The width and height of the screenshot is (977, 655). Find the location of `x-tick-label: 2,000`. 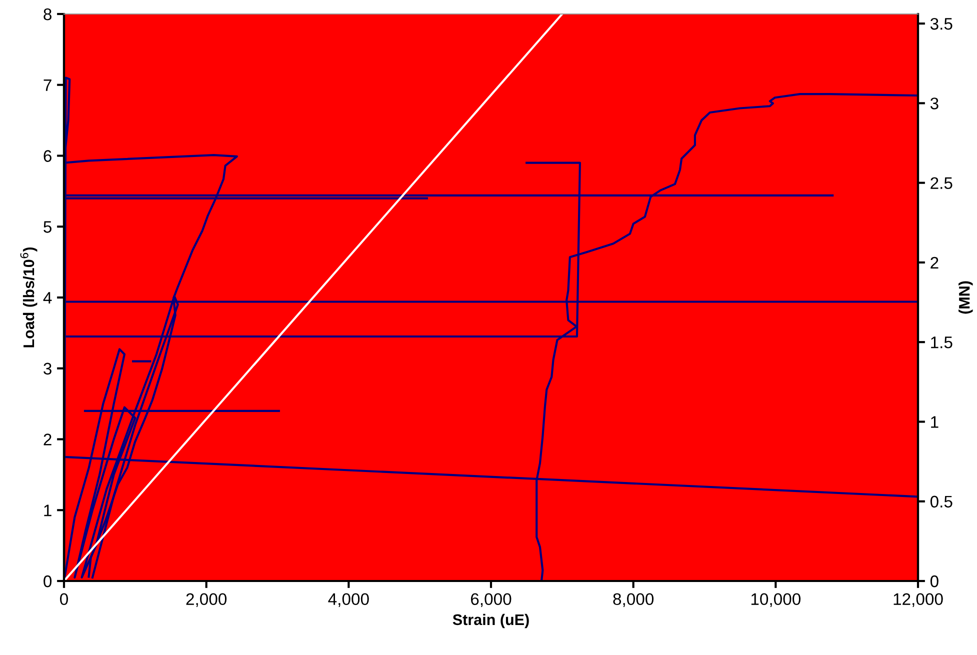

x-tick-label: 2,000 is located at coordinates (206, 600).